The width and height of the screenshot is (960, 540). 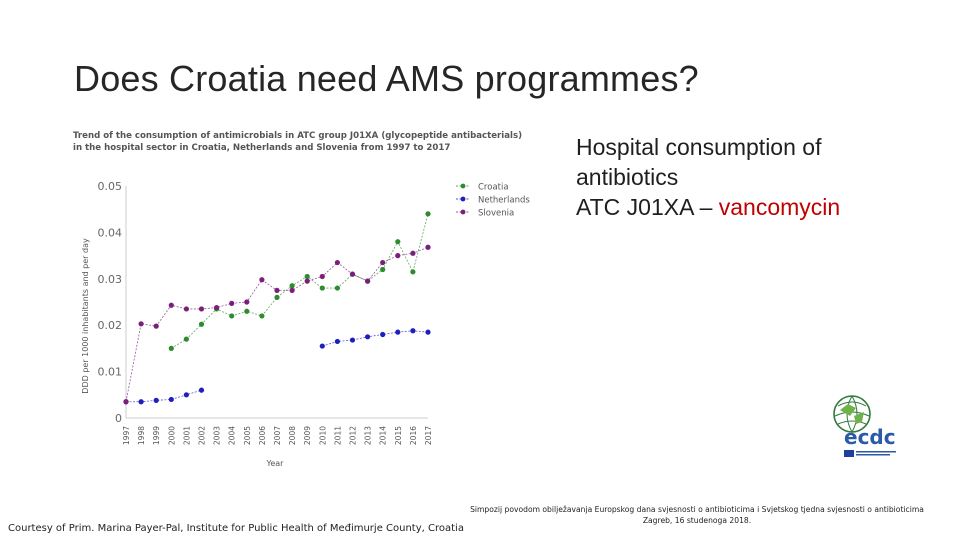 I want to click on x-tick-label: 2010, so click(x=322, y=435).